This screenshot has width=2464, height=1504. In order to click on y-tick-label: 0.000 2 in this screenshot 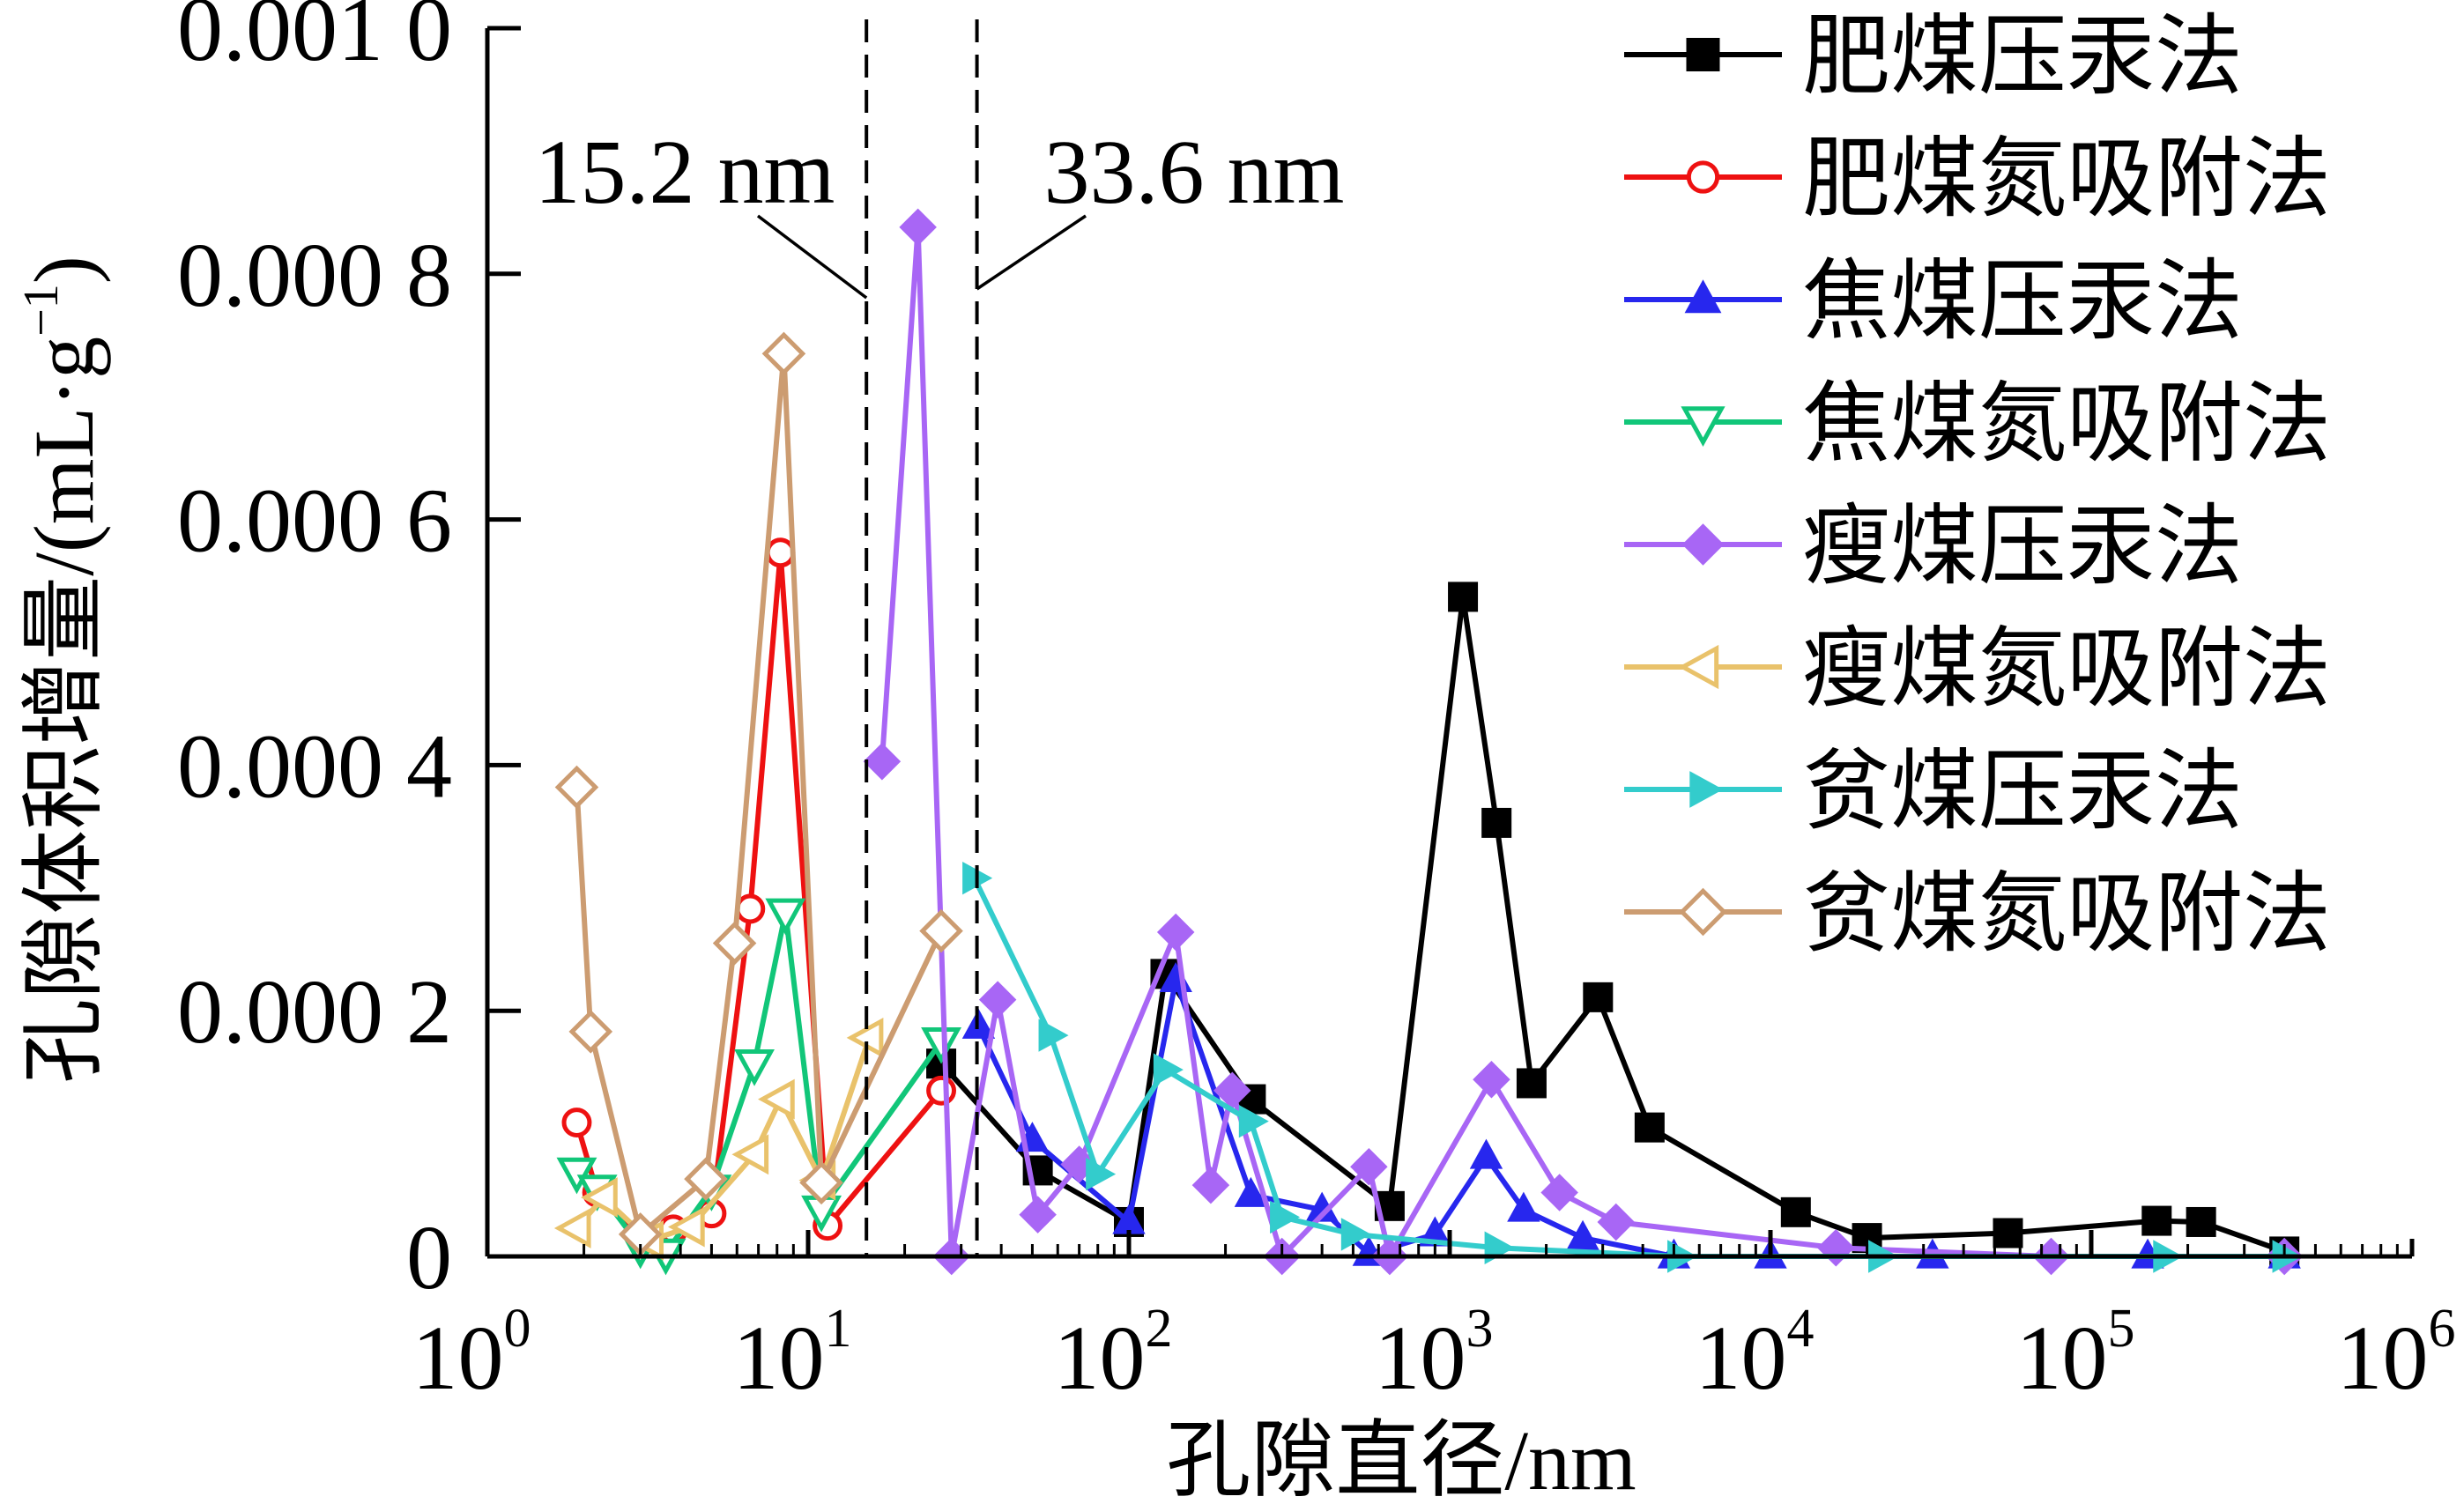, I will do `click(314, 1012)`.